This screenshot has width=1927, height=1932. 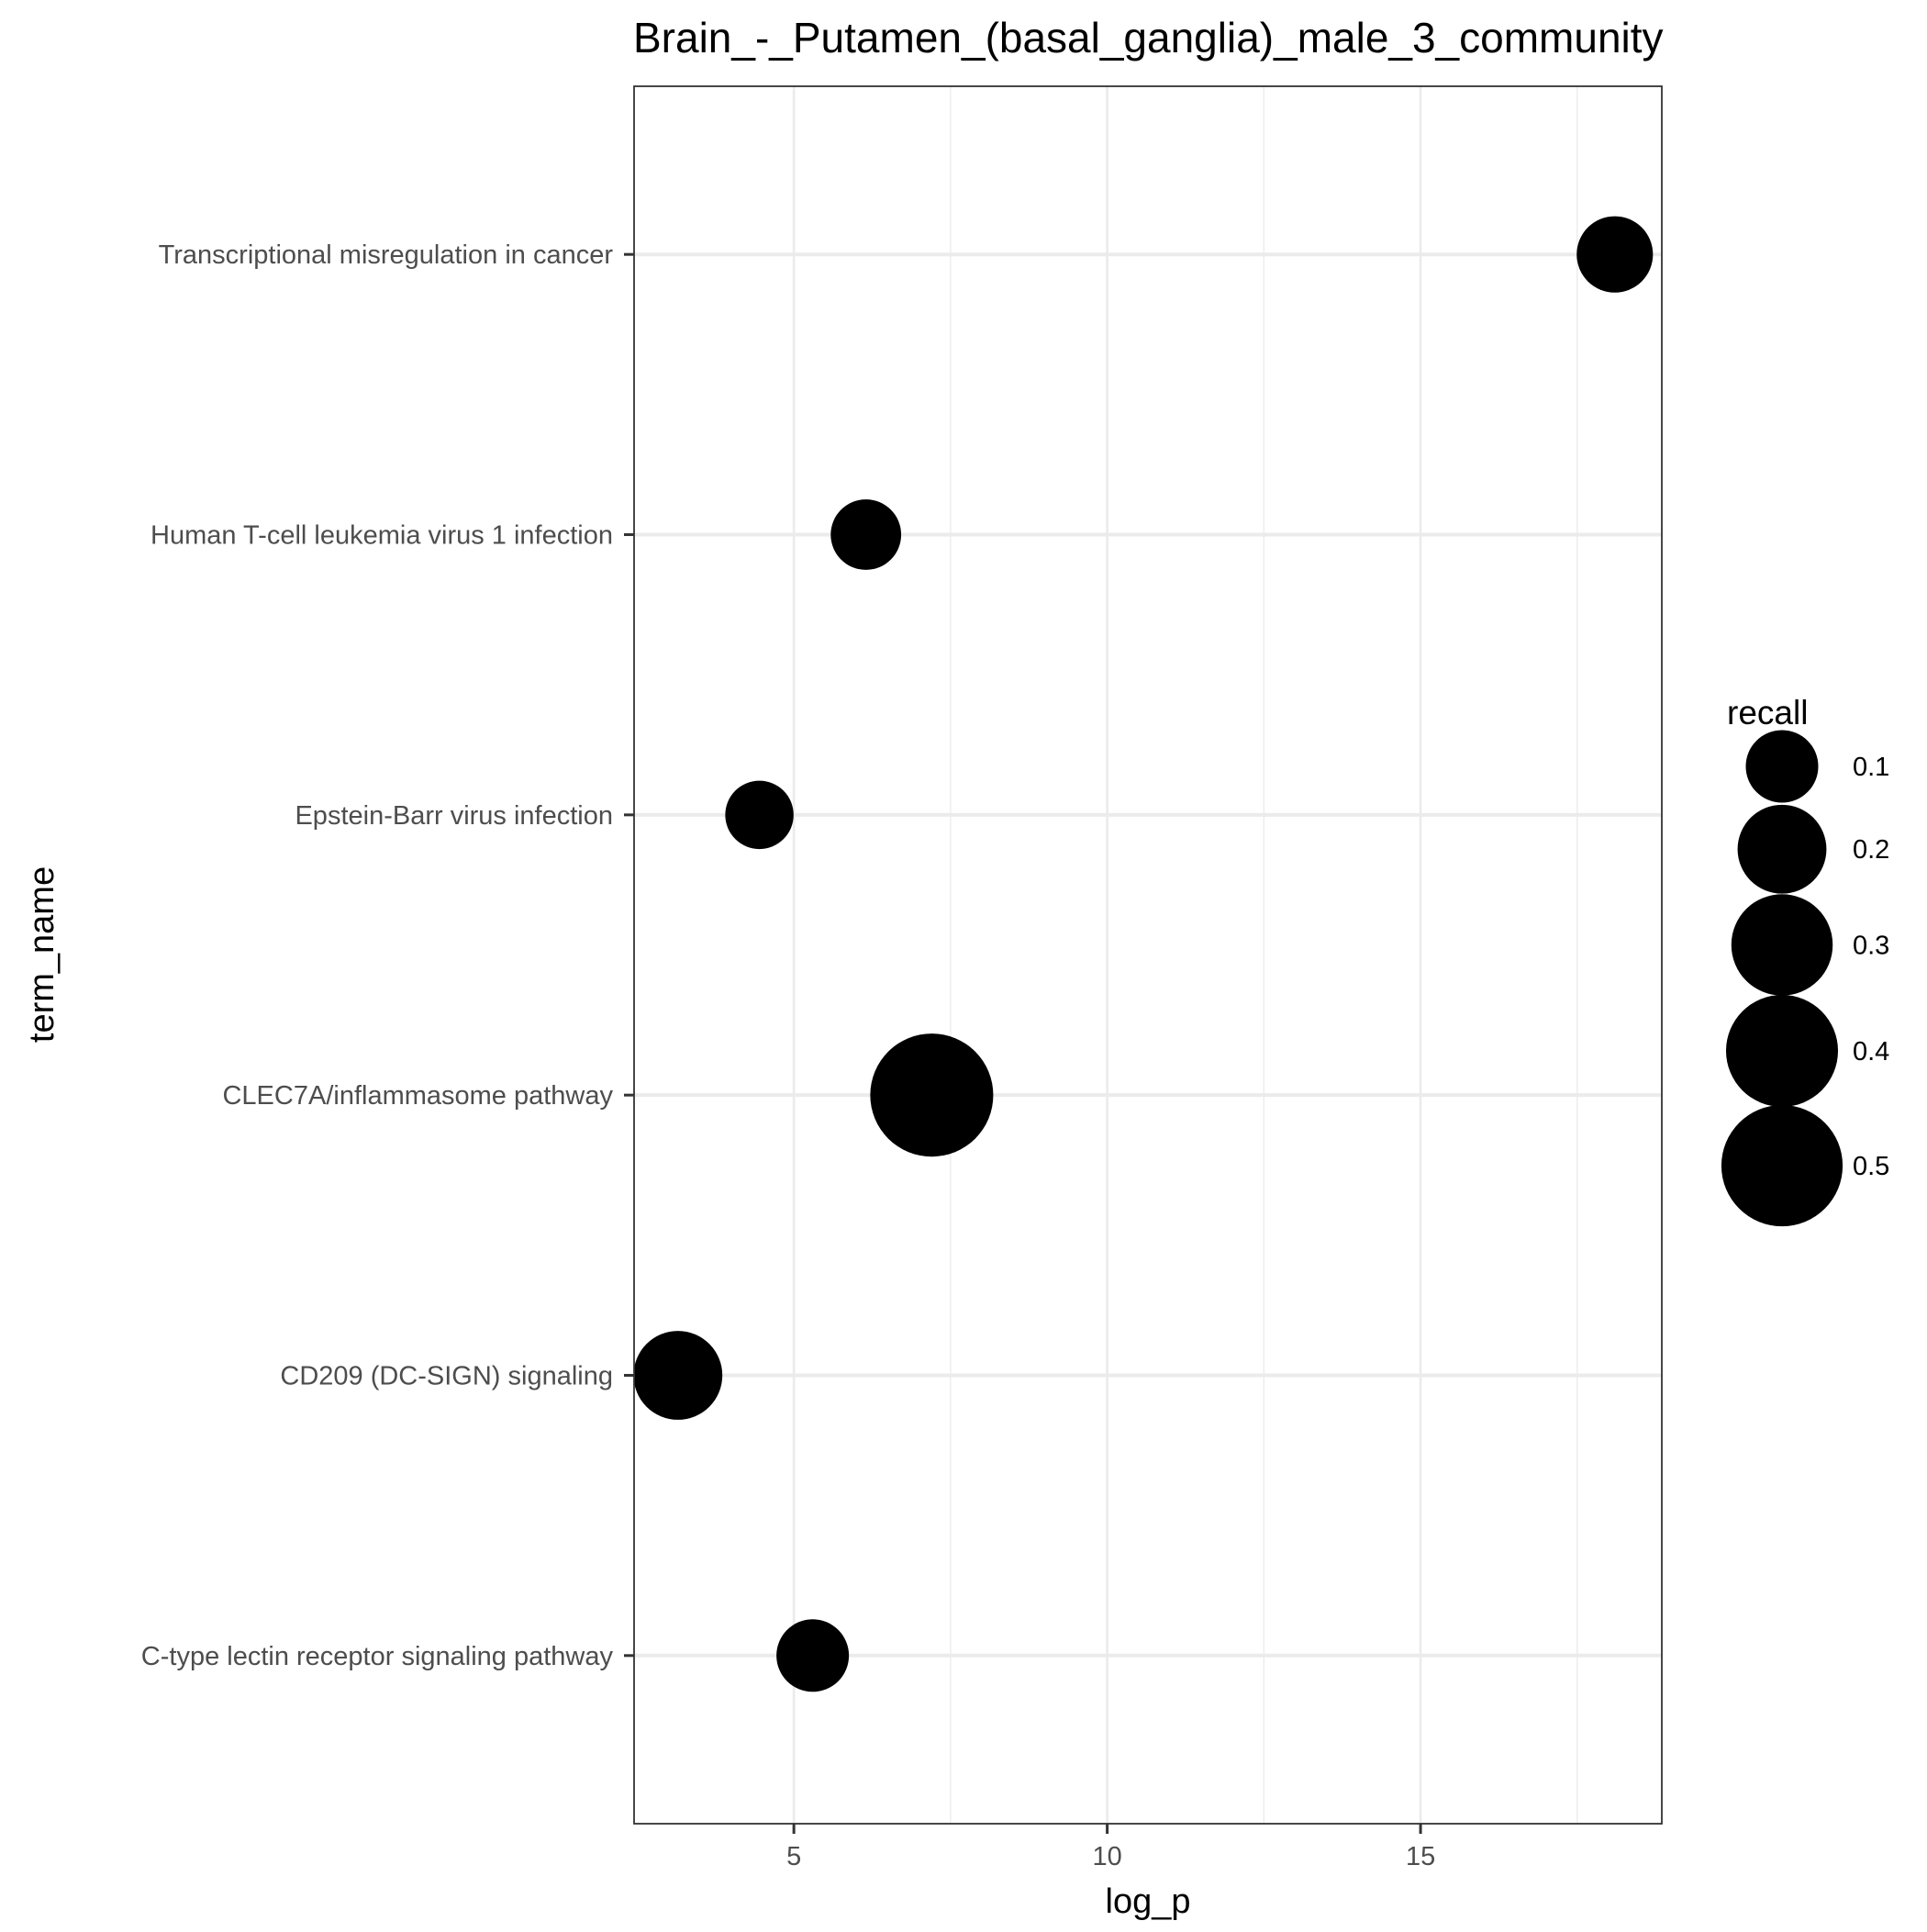 I want to click on legend-label: 0.2, so click(x=1871, y=850).